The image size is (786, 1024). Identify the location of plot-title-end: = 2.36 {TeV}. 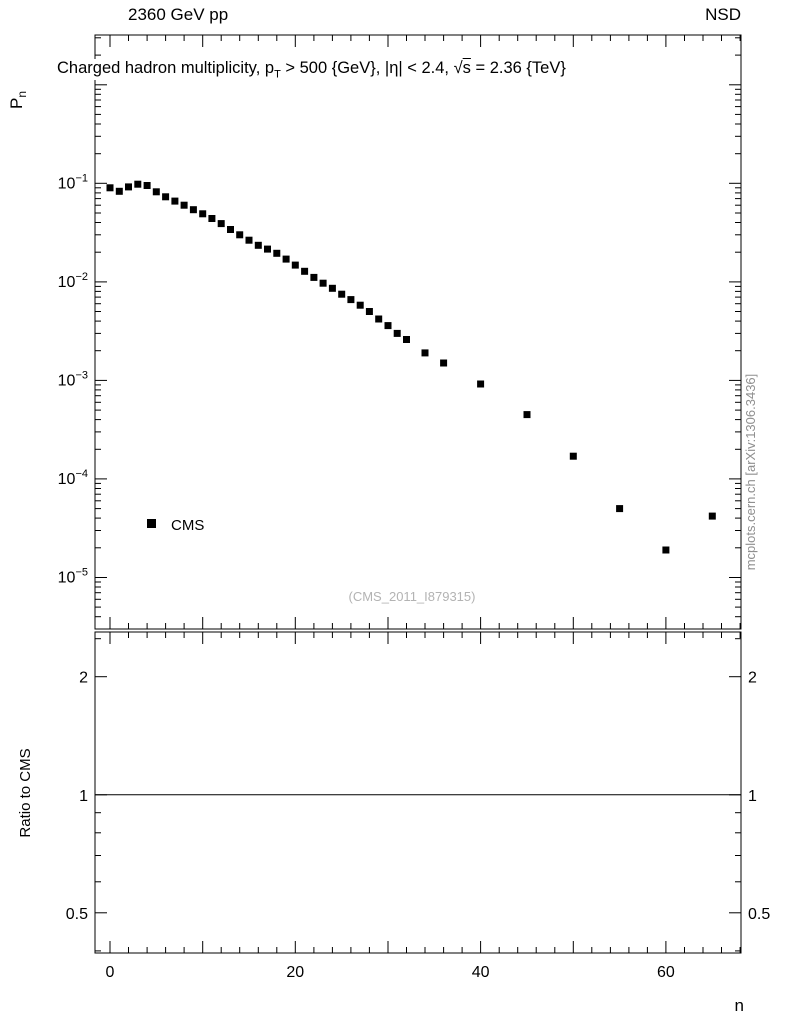
(518, 68).